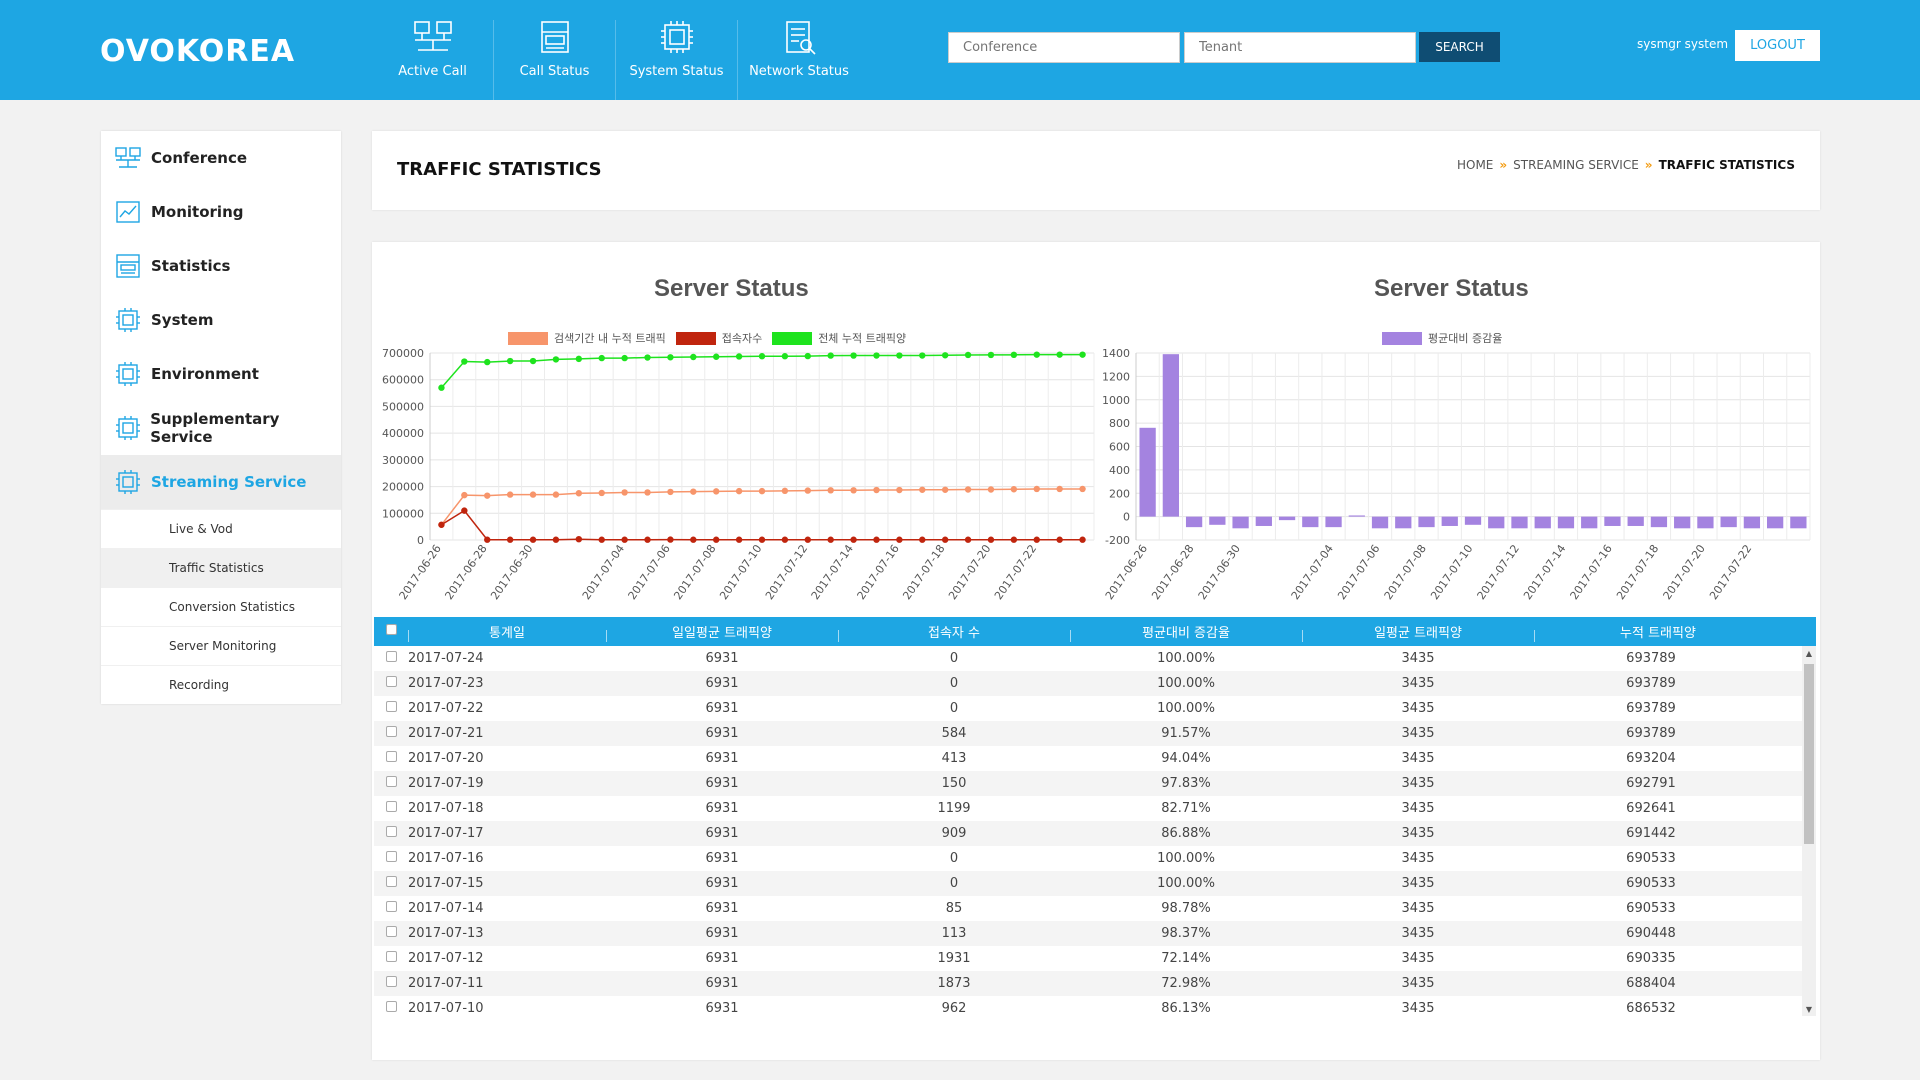 This screenshot has height=1080, width=1920. I want to click on logo: OVOKOREA, so click(198, 51).